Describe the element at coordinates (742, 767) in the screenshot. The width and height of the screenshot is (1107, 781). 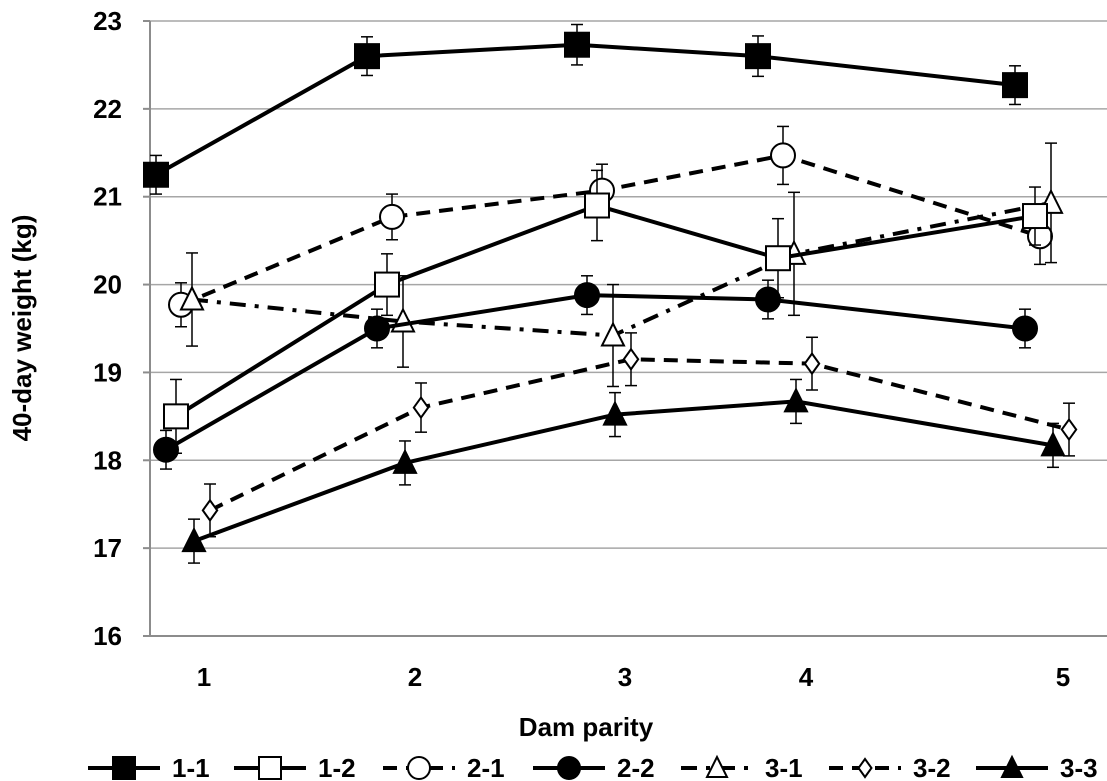
I see `legend-item: 3-1` at that location.